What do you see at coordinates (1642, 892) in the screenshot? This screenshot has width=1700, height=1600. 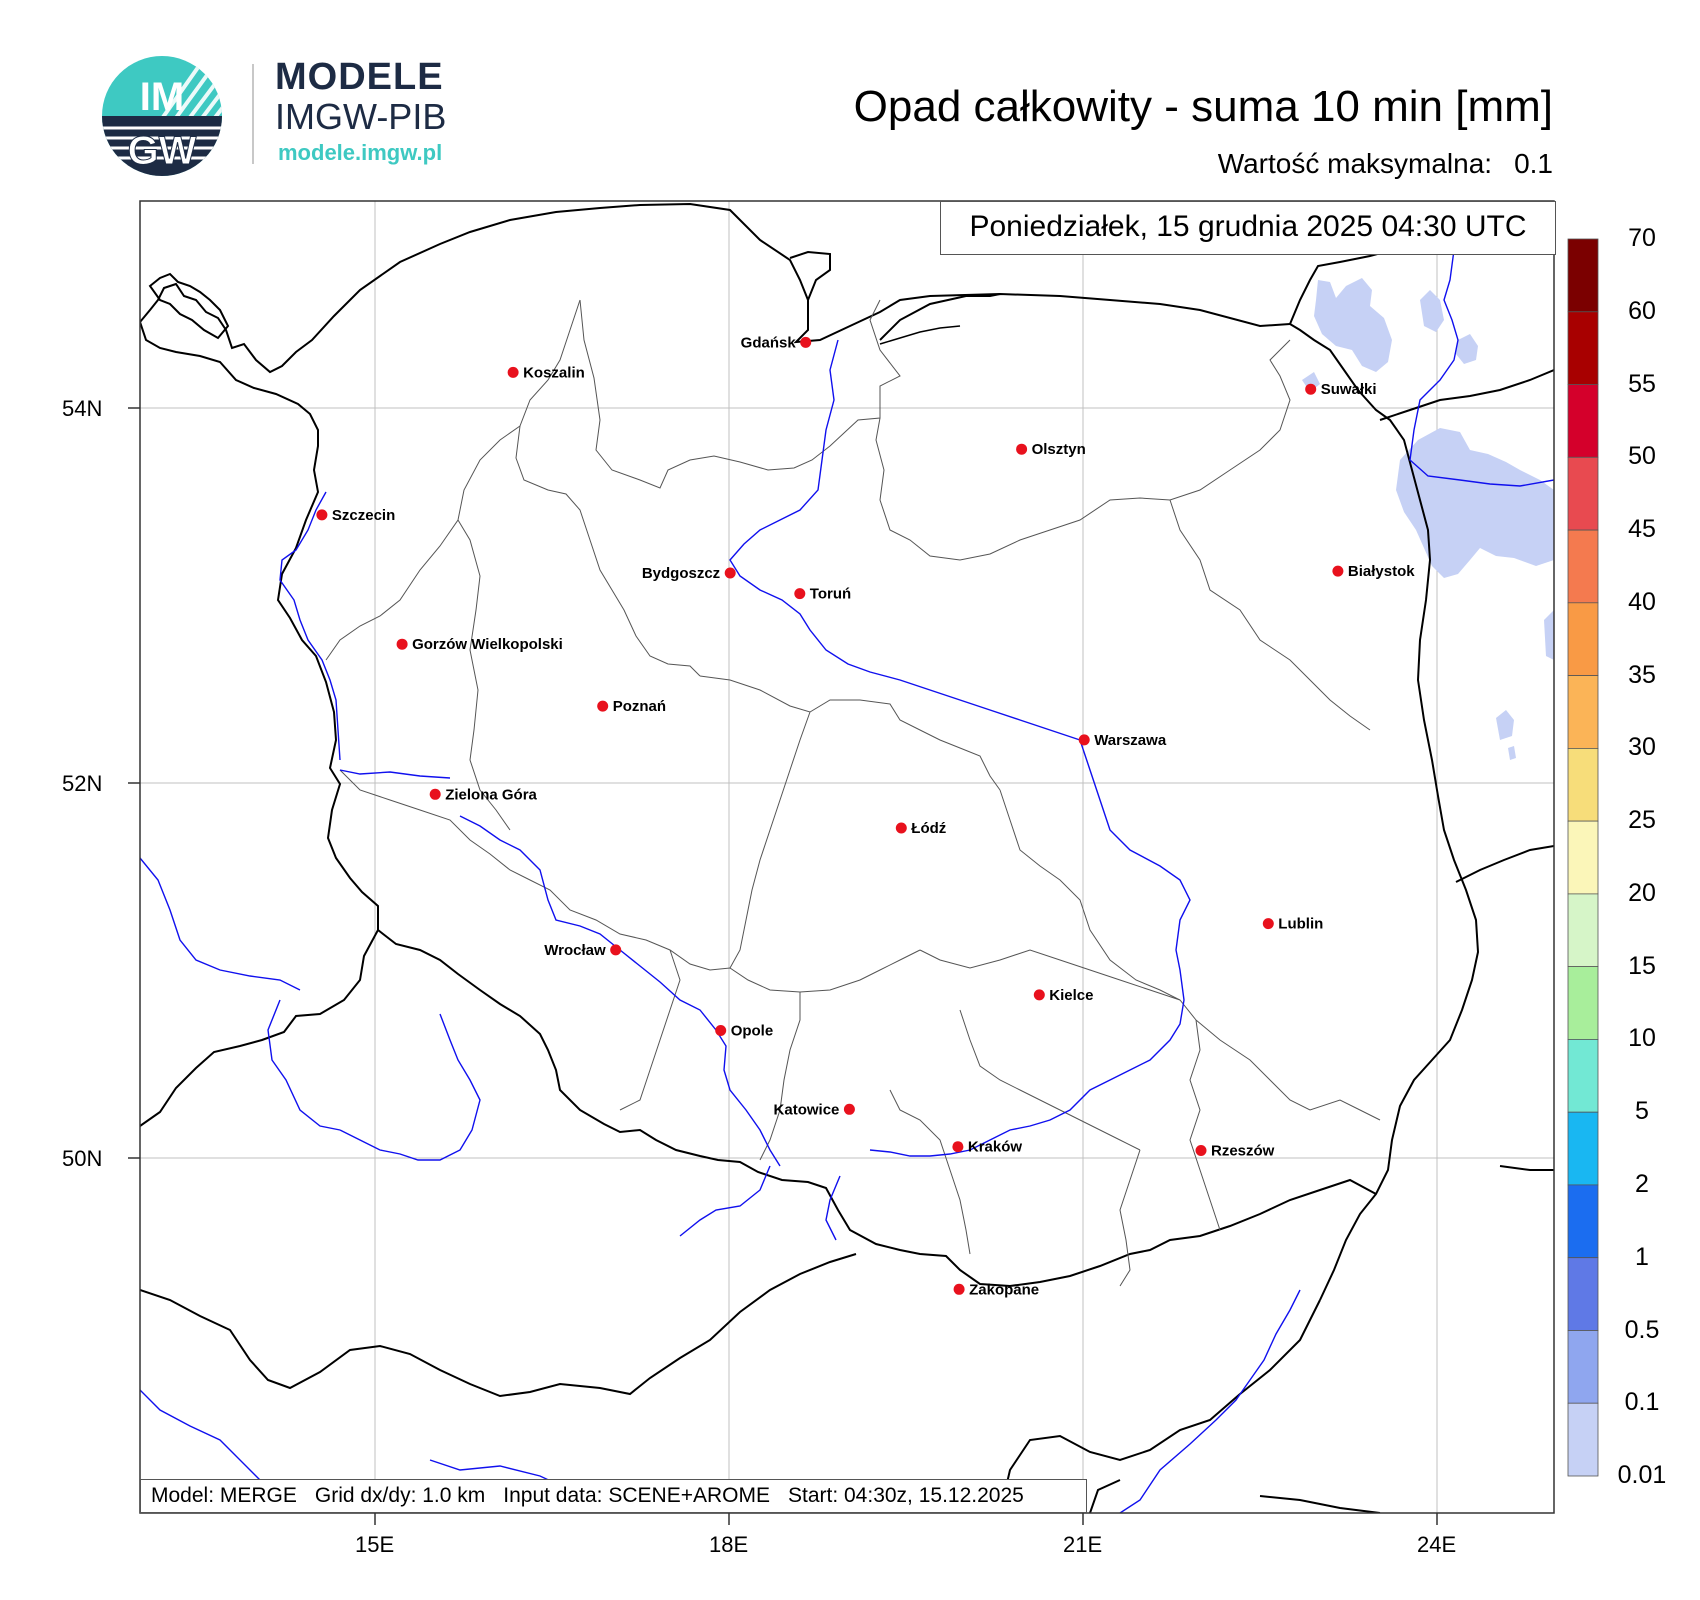 I see `colorbar-label: 20` at bounding box center [1642, 892].